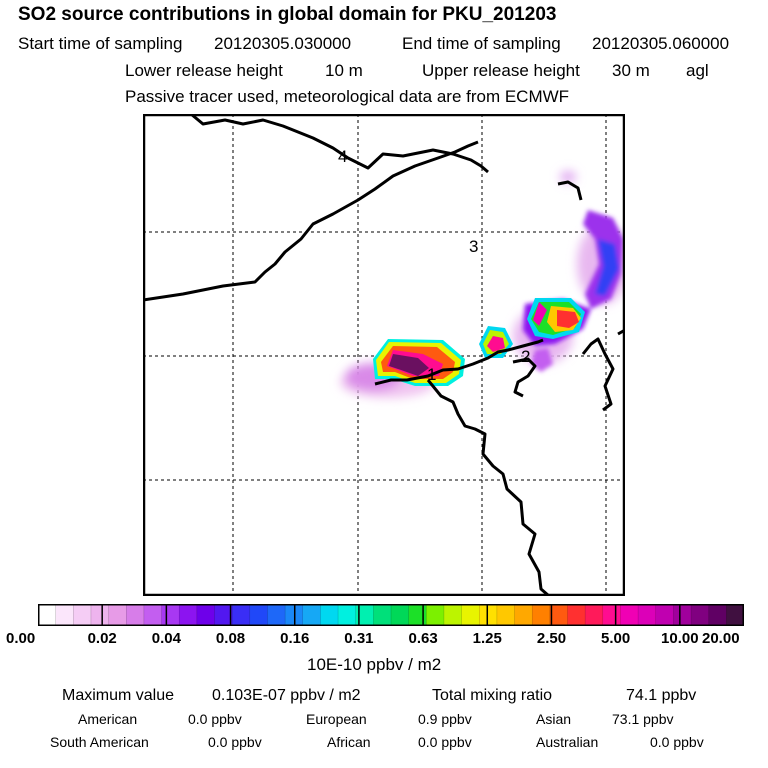 Image resolution: width=768 pixels, height=768 pixels. I want to click on map-label-1: 1, so click(431, 374).